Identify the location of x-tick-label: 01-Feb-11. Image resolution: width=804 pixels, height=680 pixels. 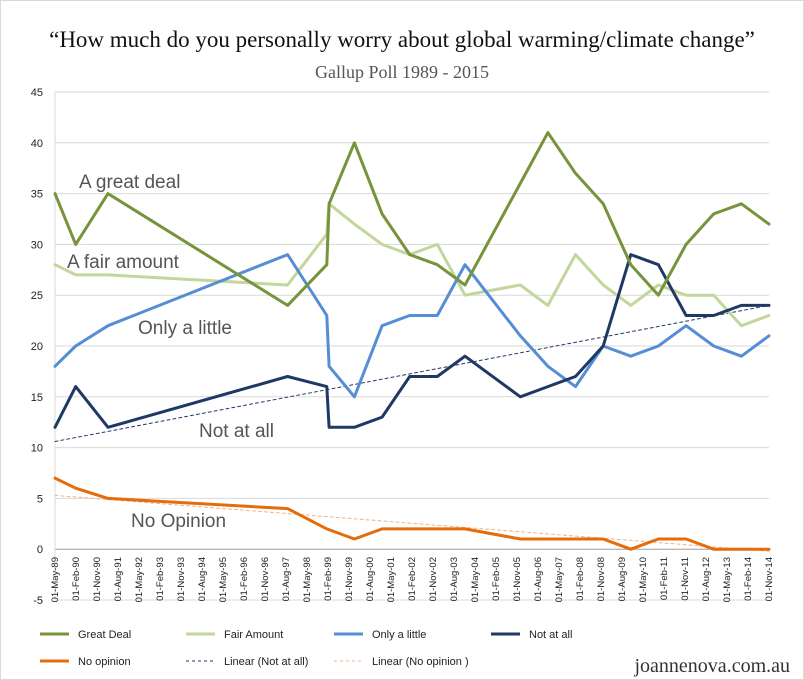
(664, 578).